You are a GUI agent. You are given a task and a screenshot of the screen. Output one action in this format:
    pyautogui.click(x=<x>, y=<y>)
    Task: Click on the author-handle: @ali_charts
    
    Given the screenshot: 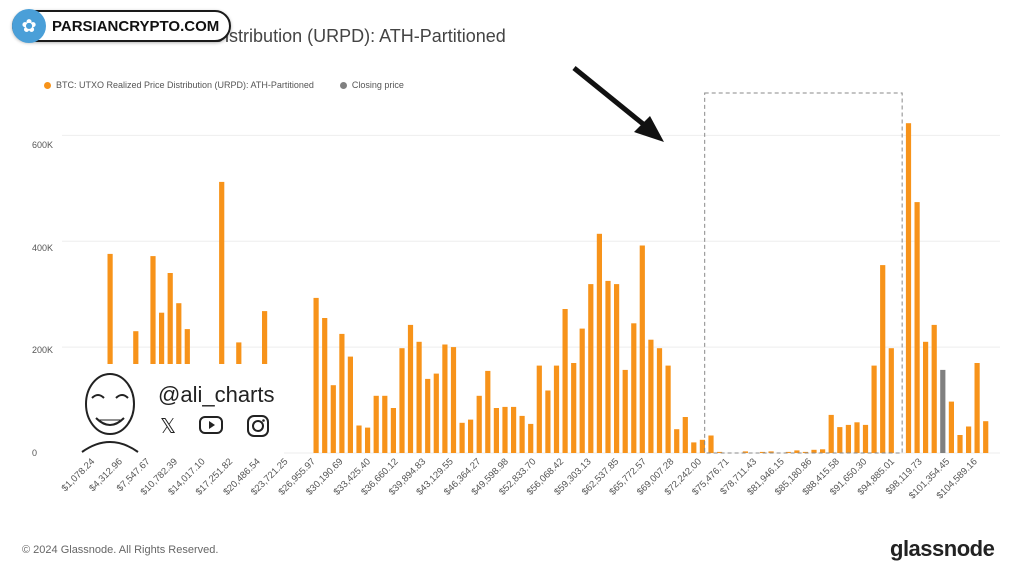 What is the action you would take?
    pyautogui.click(x=216, y=394)
    